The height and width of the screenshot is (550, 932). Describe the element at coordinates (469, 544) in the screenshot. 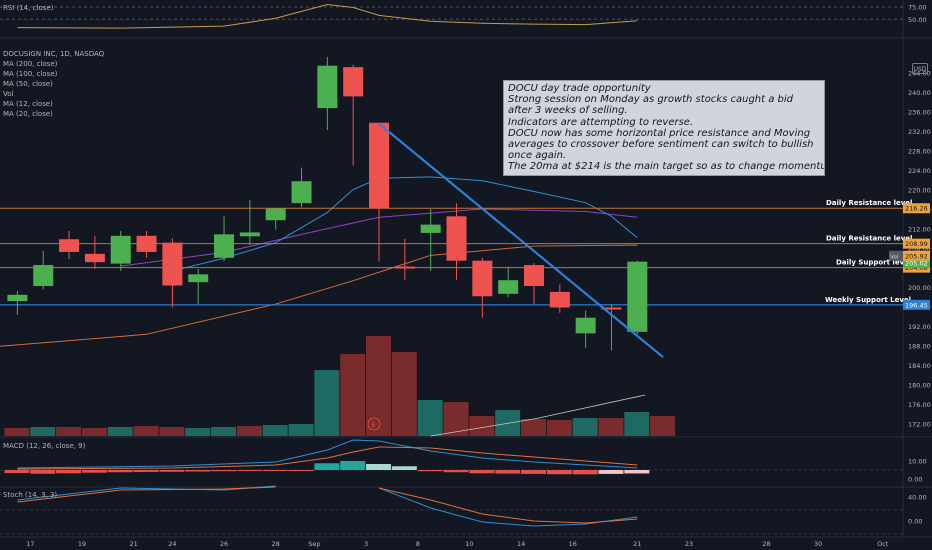

I see `time-tick-label: 10` at that location.